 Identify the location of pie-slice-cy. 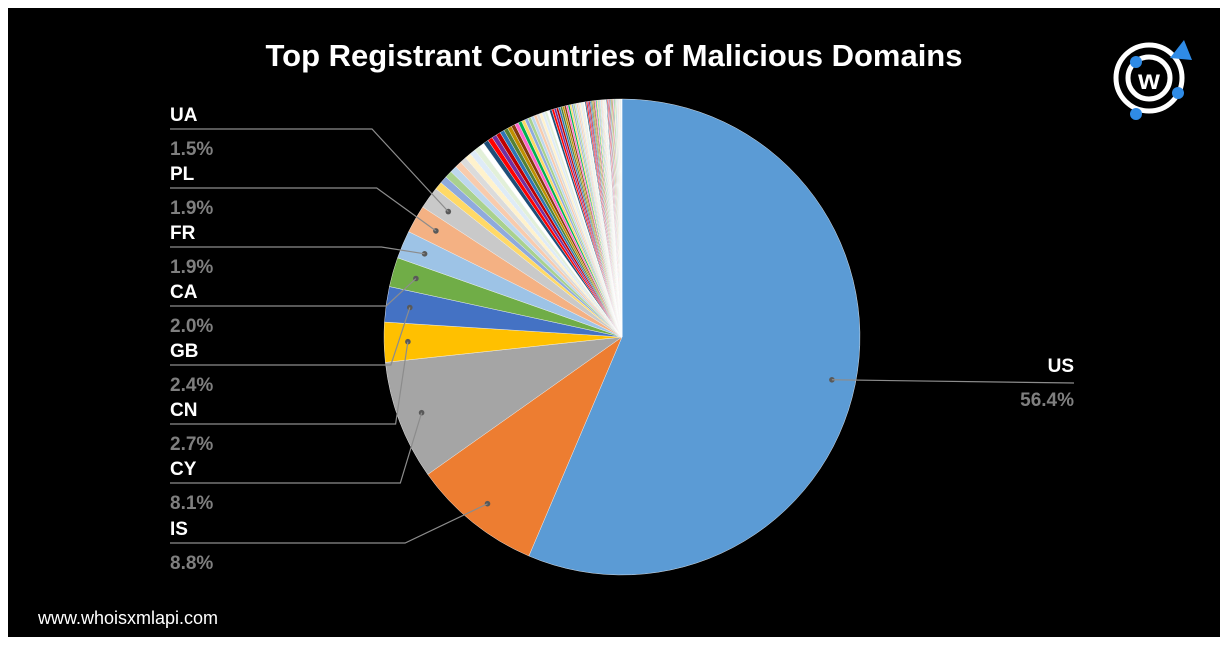
(504, 405).